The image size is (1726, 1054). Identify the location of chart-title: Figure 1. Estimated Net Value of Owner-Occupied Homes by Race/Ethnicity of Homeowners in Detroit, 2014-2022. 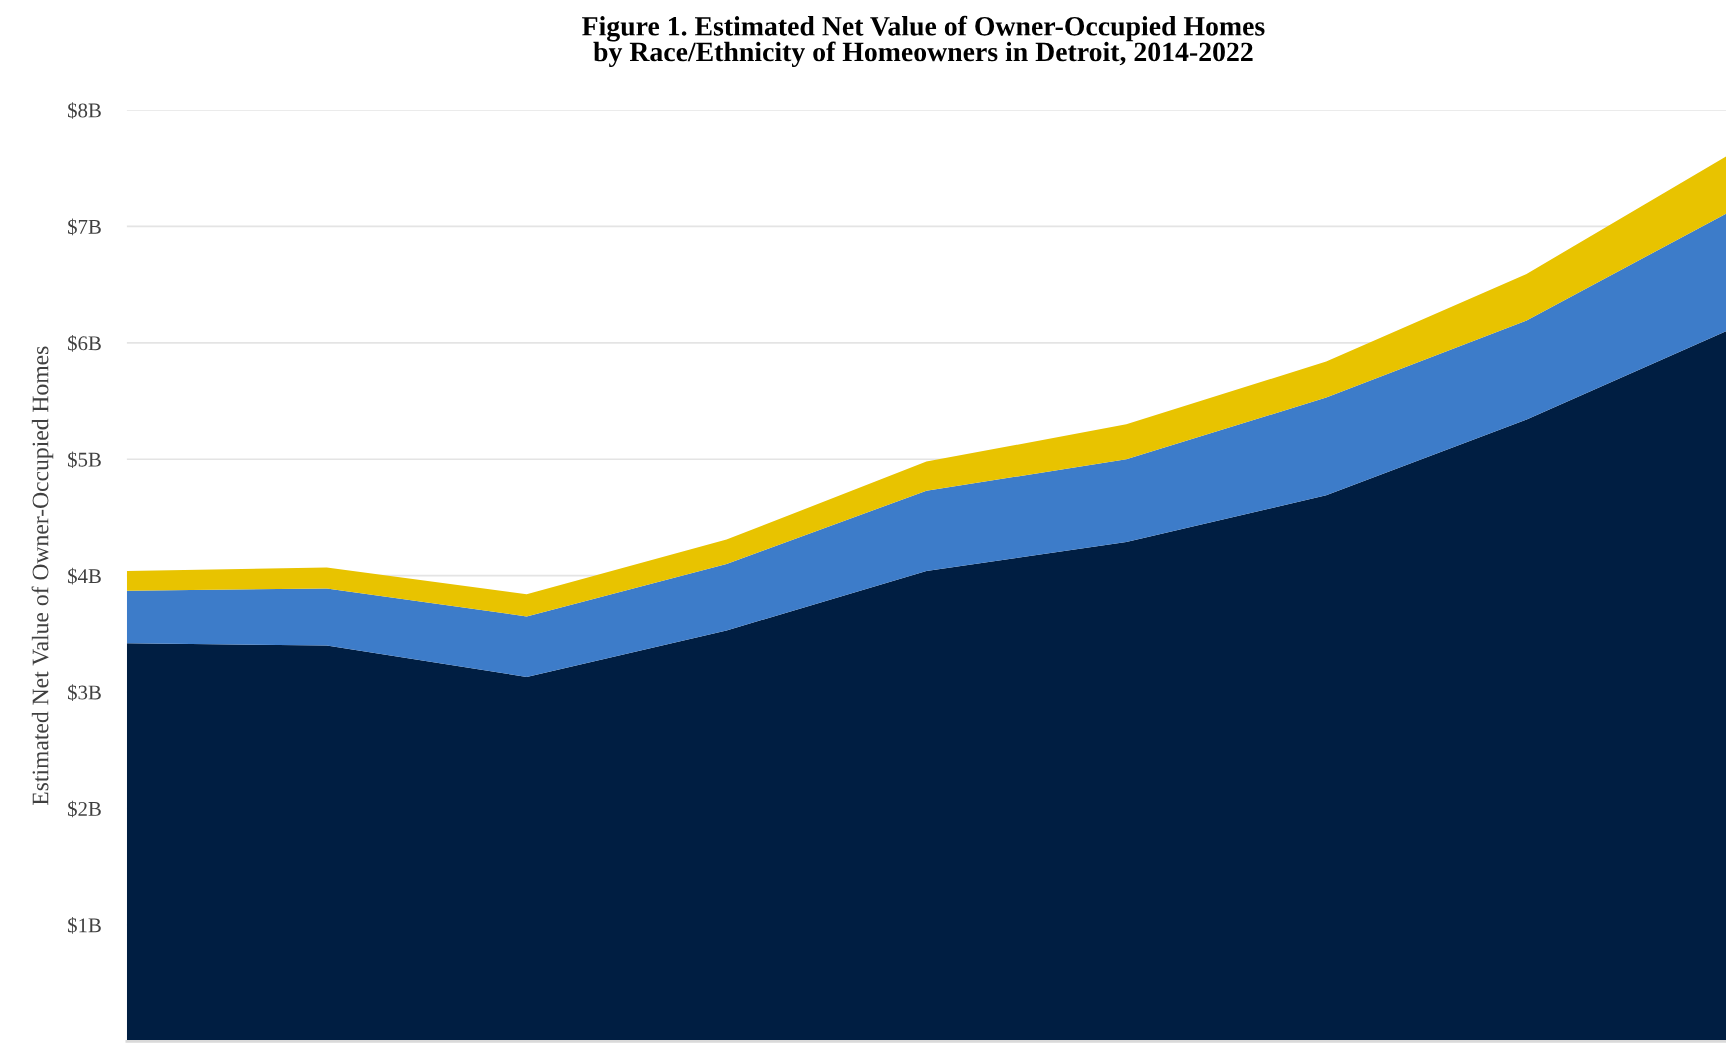
(923, 41).